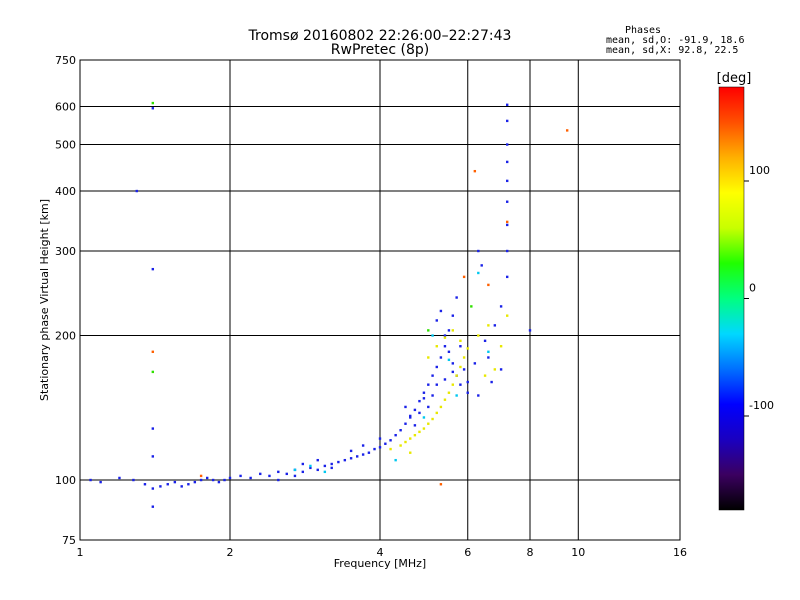 This screenshot has height=600, width=800. What do you see at coordinates (65, 336) in the screenshot?
I see `y-tick-label: 200` at bounding box center [65, 336].